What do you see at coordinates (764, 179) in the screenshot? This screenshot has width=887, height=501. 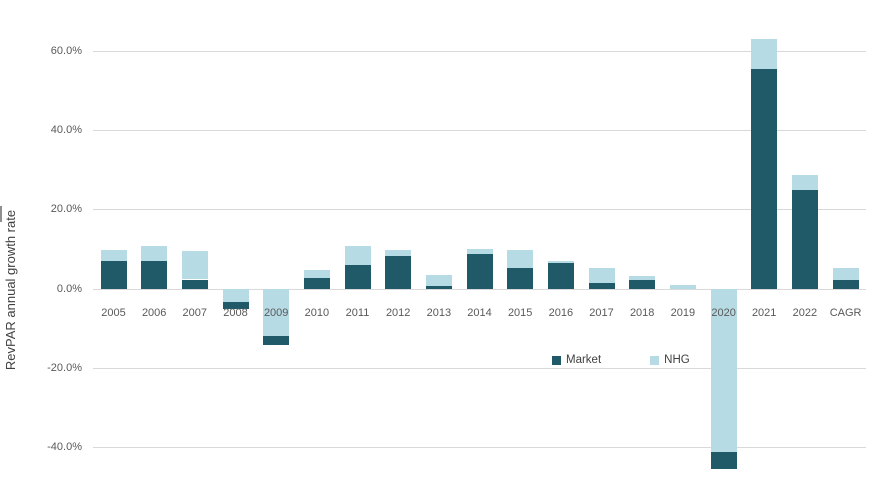 I see `bar-2021-market` at bounding box center [764, 179].